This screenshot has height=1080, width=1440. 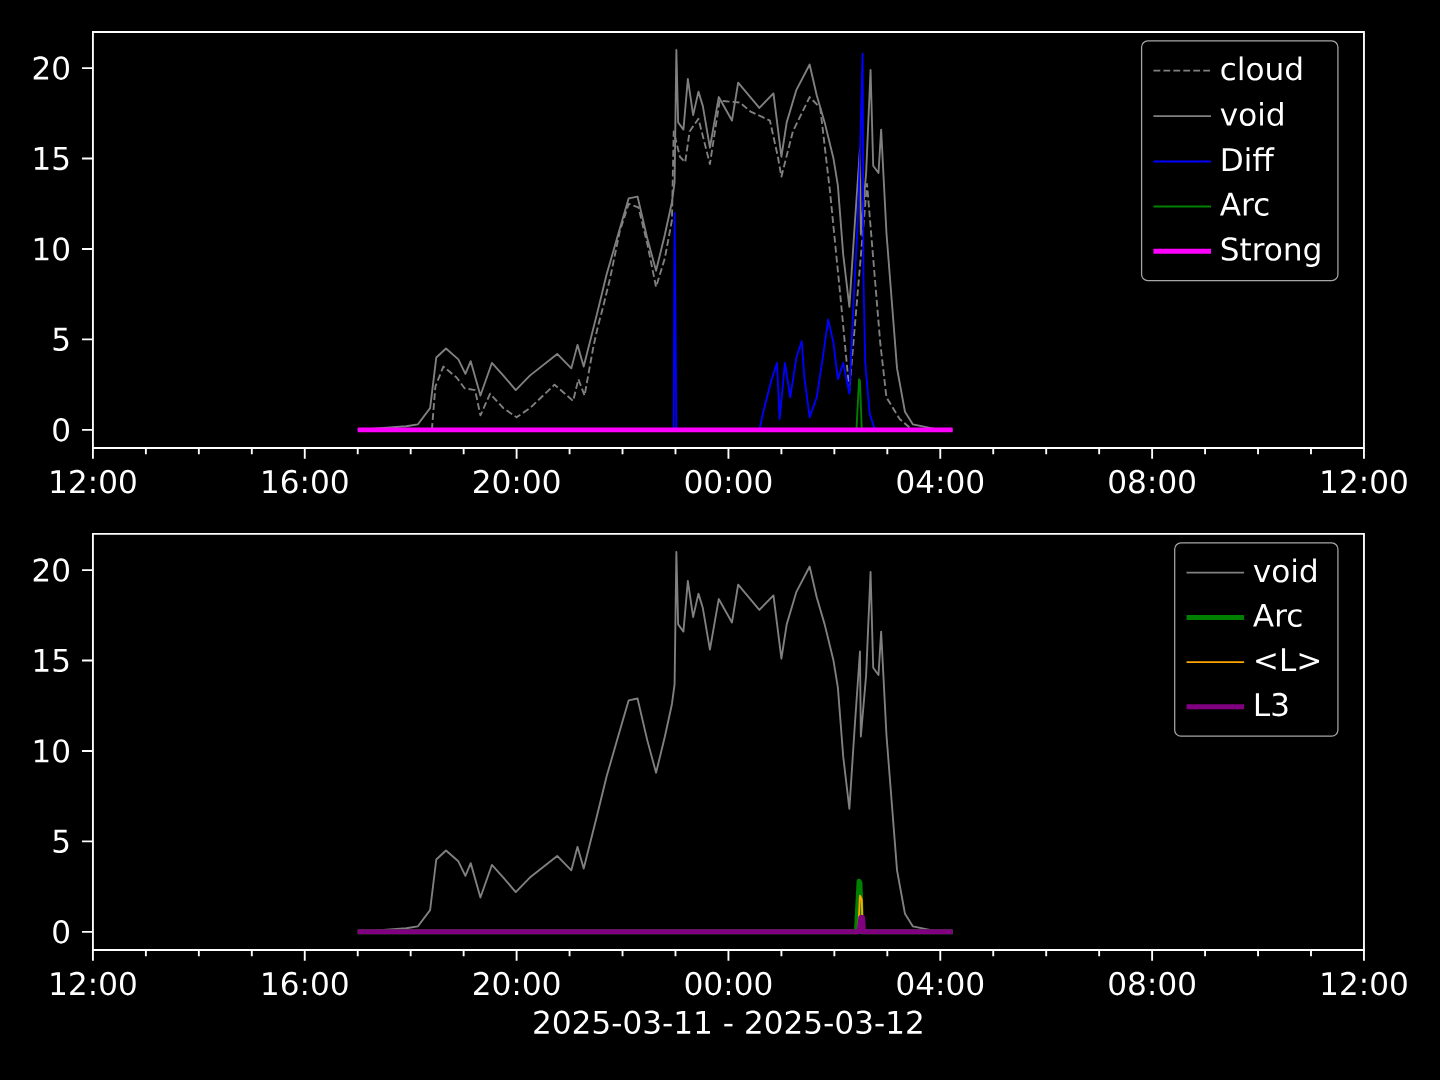 I want to click on legend-label: <L>, so click(x=1288, y=660).